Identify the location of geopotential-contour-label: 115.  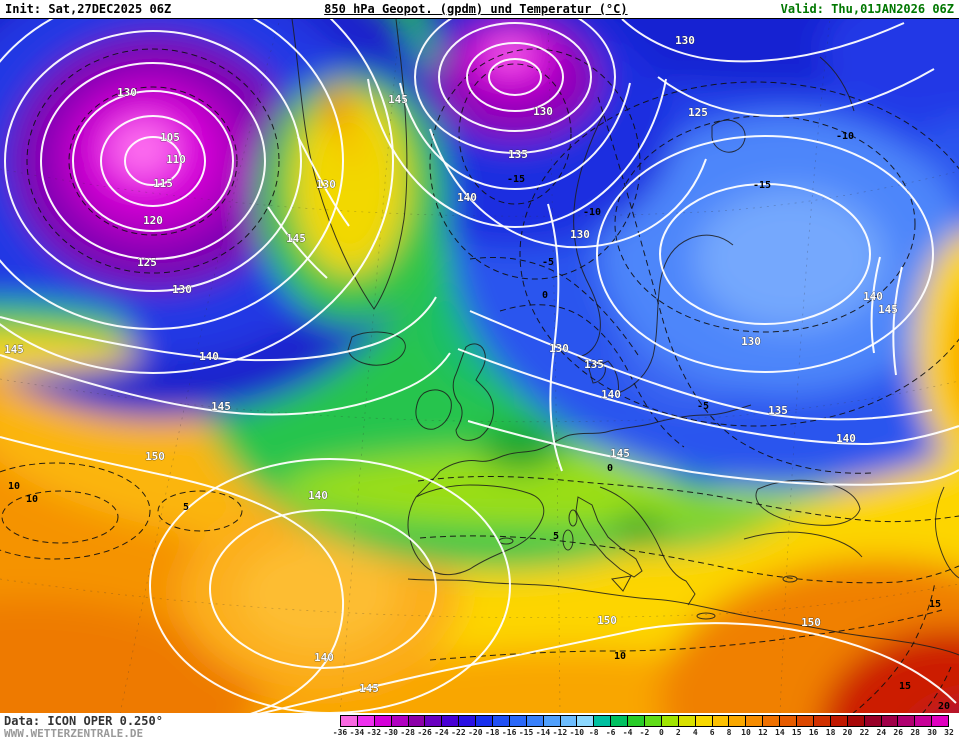
(163, 183).